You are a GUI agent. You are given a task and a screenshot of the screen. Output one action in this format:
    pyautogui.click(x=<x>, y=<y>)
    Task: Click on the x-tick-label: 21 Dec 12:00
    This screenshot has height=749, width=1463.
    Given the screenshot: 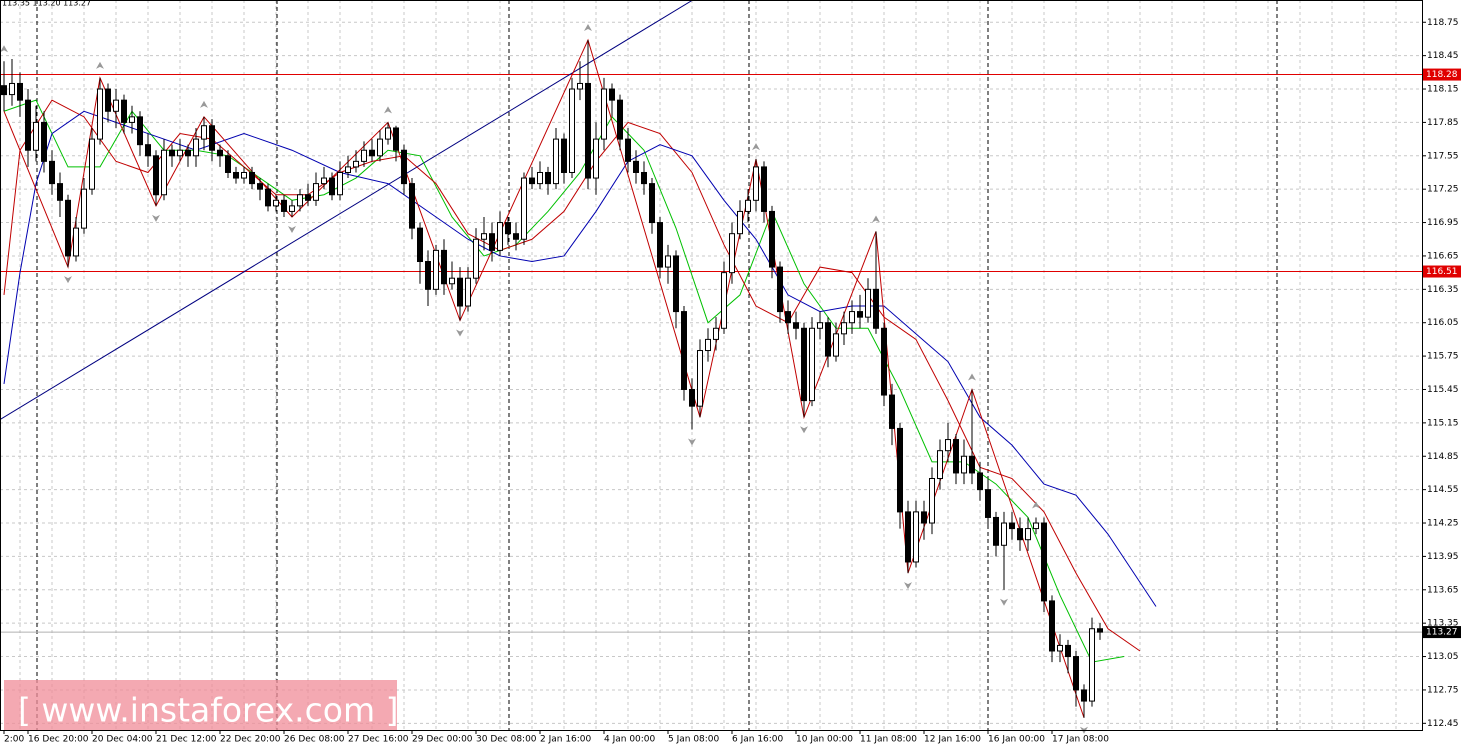 What is the action you would take?
    pyautogui.click(x=186, y=740)
    